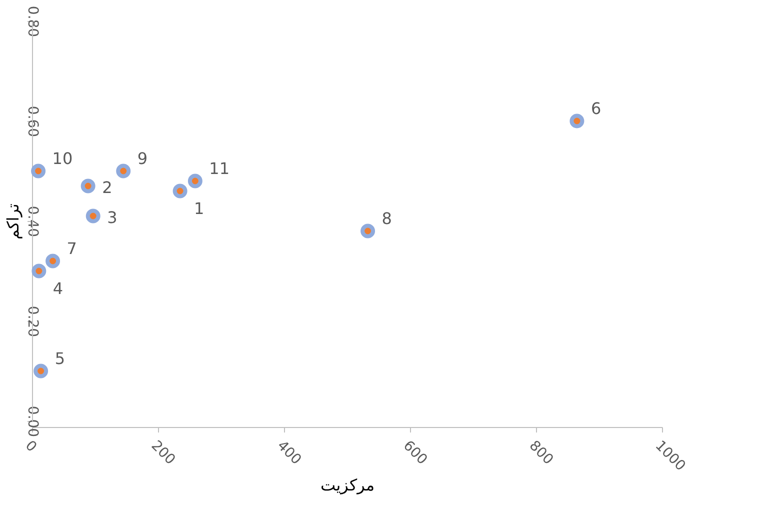  What do you see at coordinates (199, 208) in the screenshot?
I see `annotation: 1` at bounding box center [199, 208].